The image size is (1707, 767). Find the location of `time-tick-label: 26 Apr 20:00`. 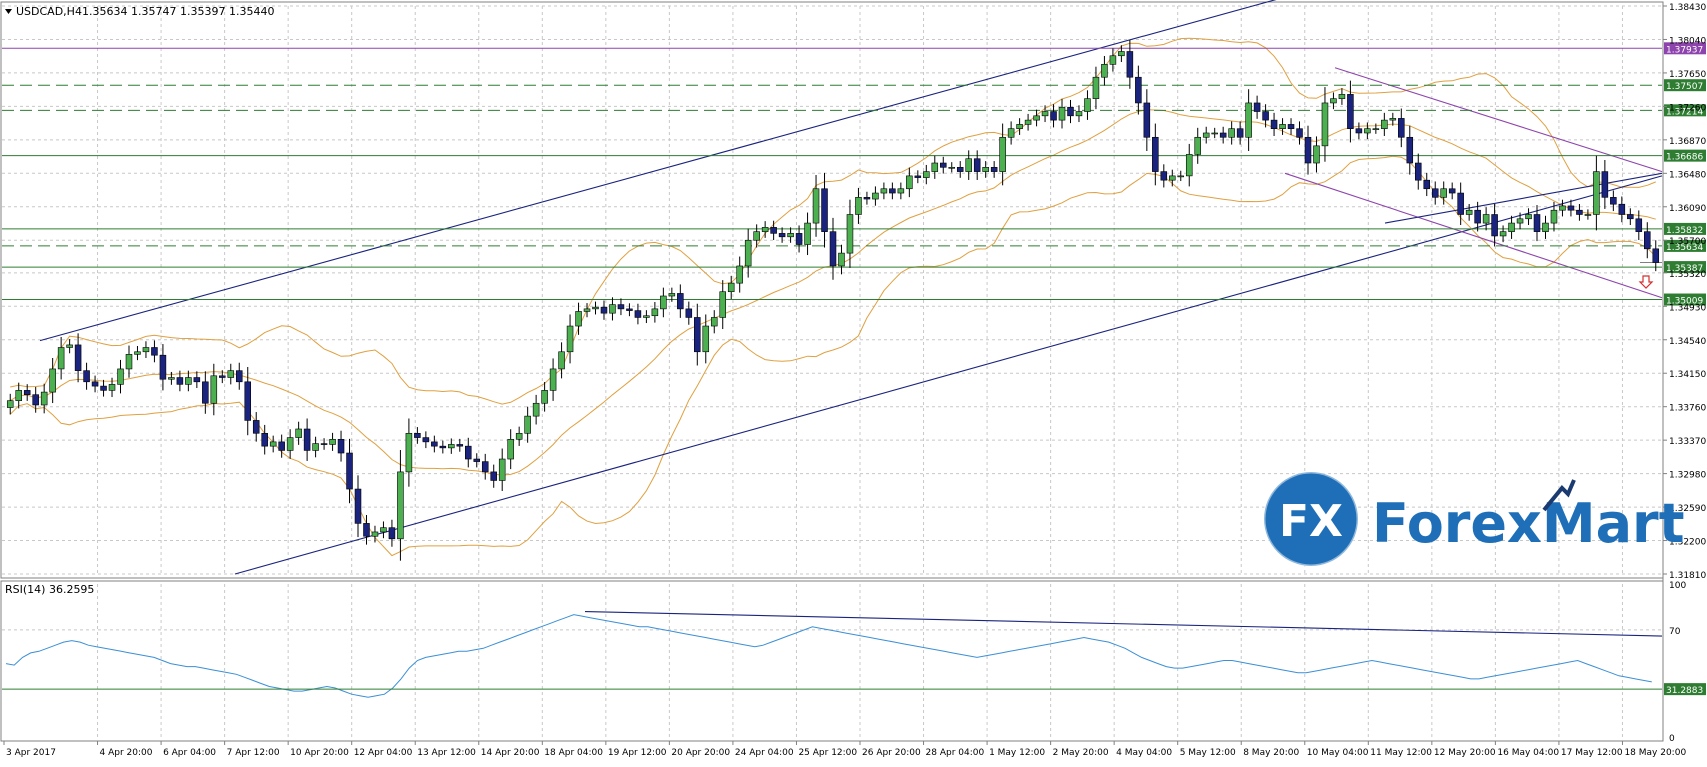

time-tick-label: 26 Apr 20:00 is located at coordinates (891, 753).